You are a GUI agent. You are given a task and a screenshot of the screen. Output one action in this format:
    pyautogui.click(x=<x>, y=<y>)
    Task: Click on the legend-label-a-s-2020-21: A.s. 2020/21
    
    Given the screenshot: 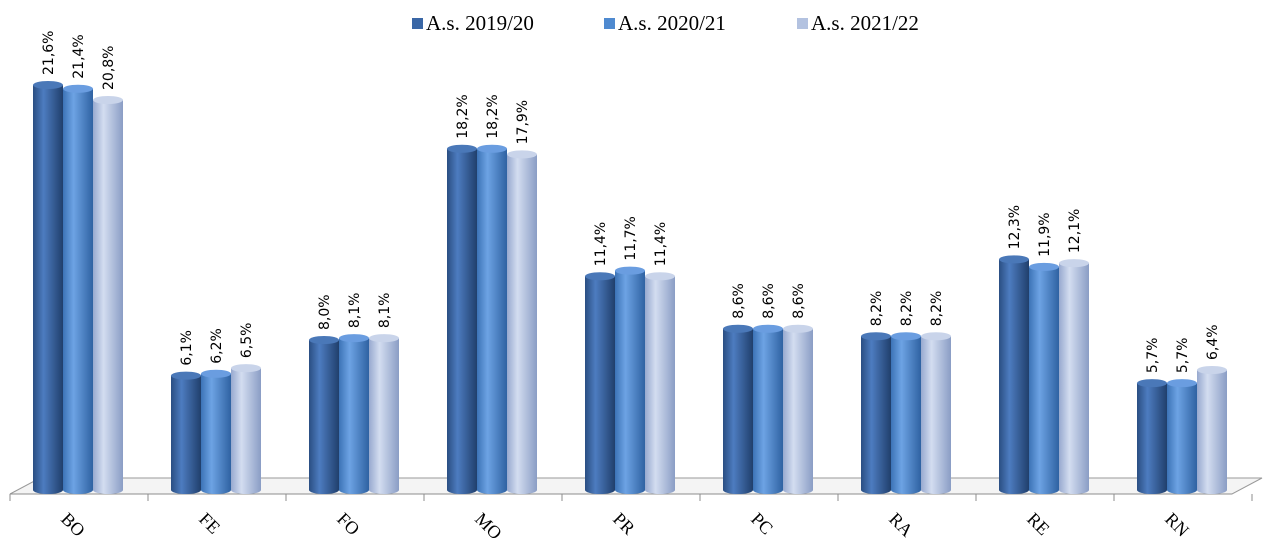 What is the action you would take?
    pyautogui.click(x=672, y=23)
    